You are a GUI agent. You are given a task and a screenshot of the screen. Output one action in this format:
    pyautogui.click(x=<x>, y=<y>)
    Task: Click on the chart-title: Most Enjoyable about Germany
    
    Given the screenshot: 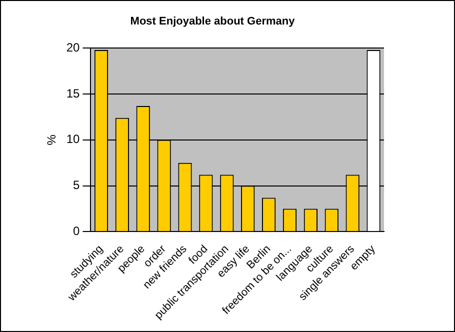 What is the action you would take?
    pyautogui.click(x=213, y=22)
    